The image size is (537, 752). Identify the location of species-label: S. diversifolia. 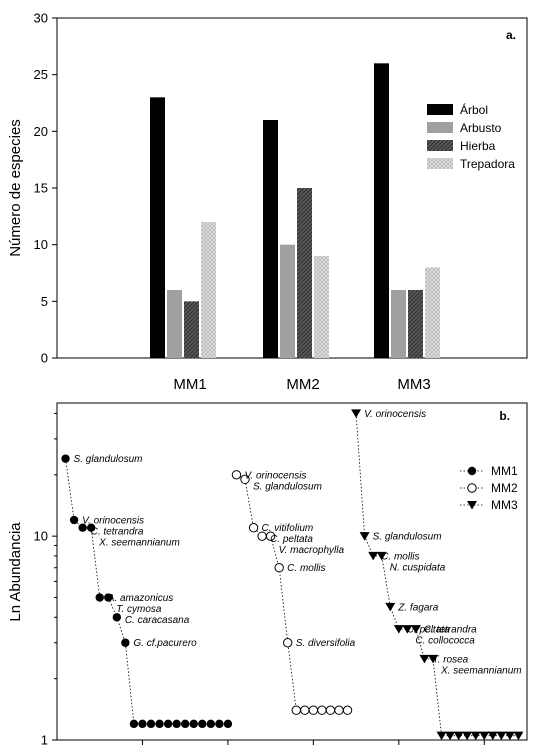
(326, 643).